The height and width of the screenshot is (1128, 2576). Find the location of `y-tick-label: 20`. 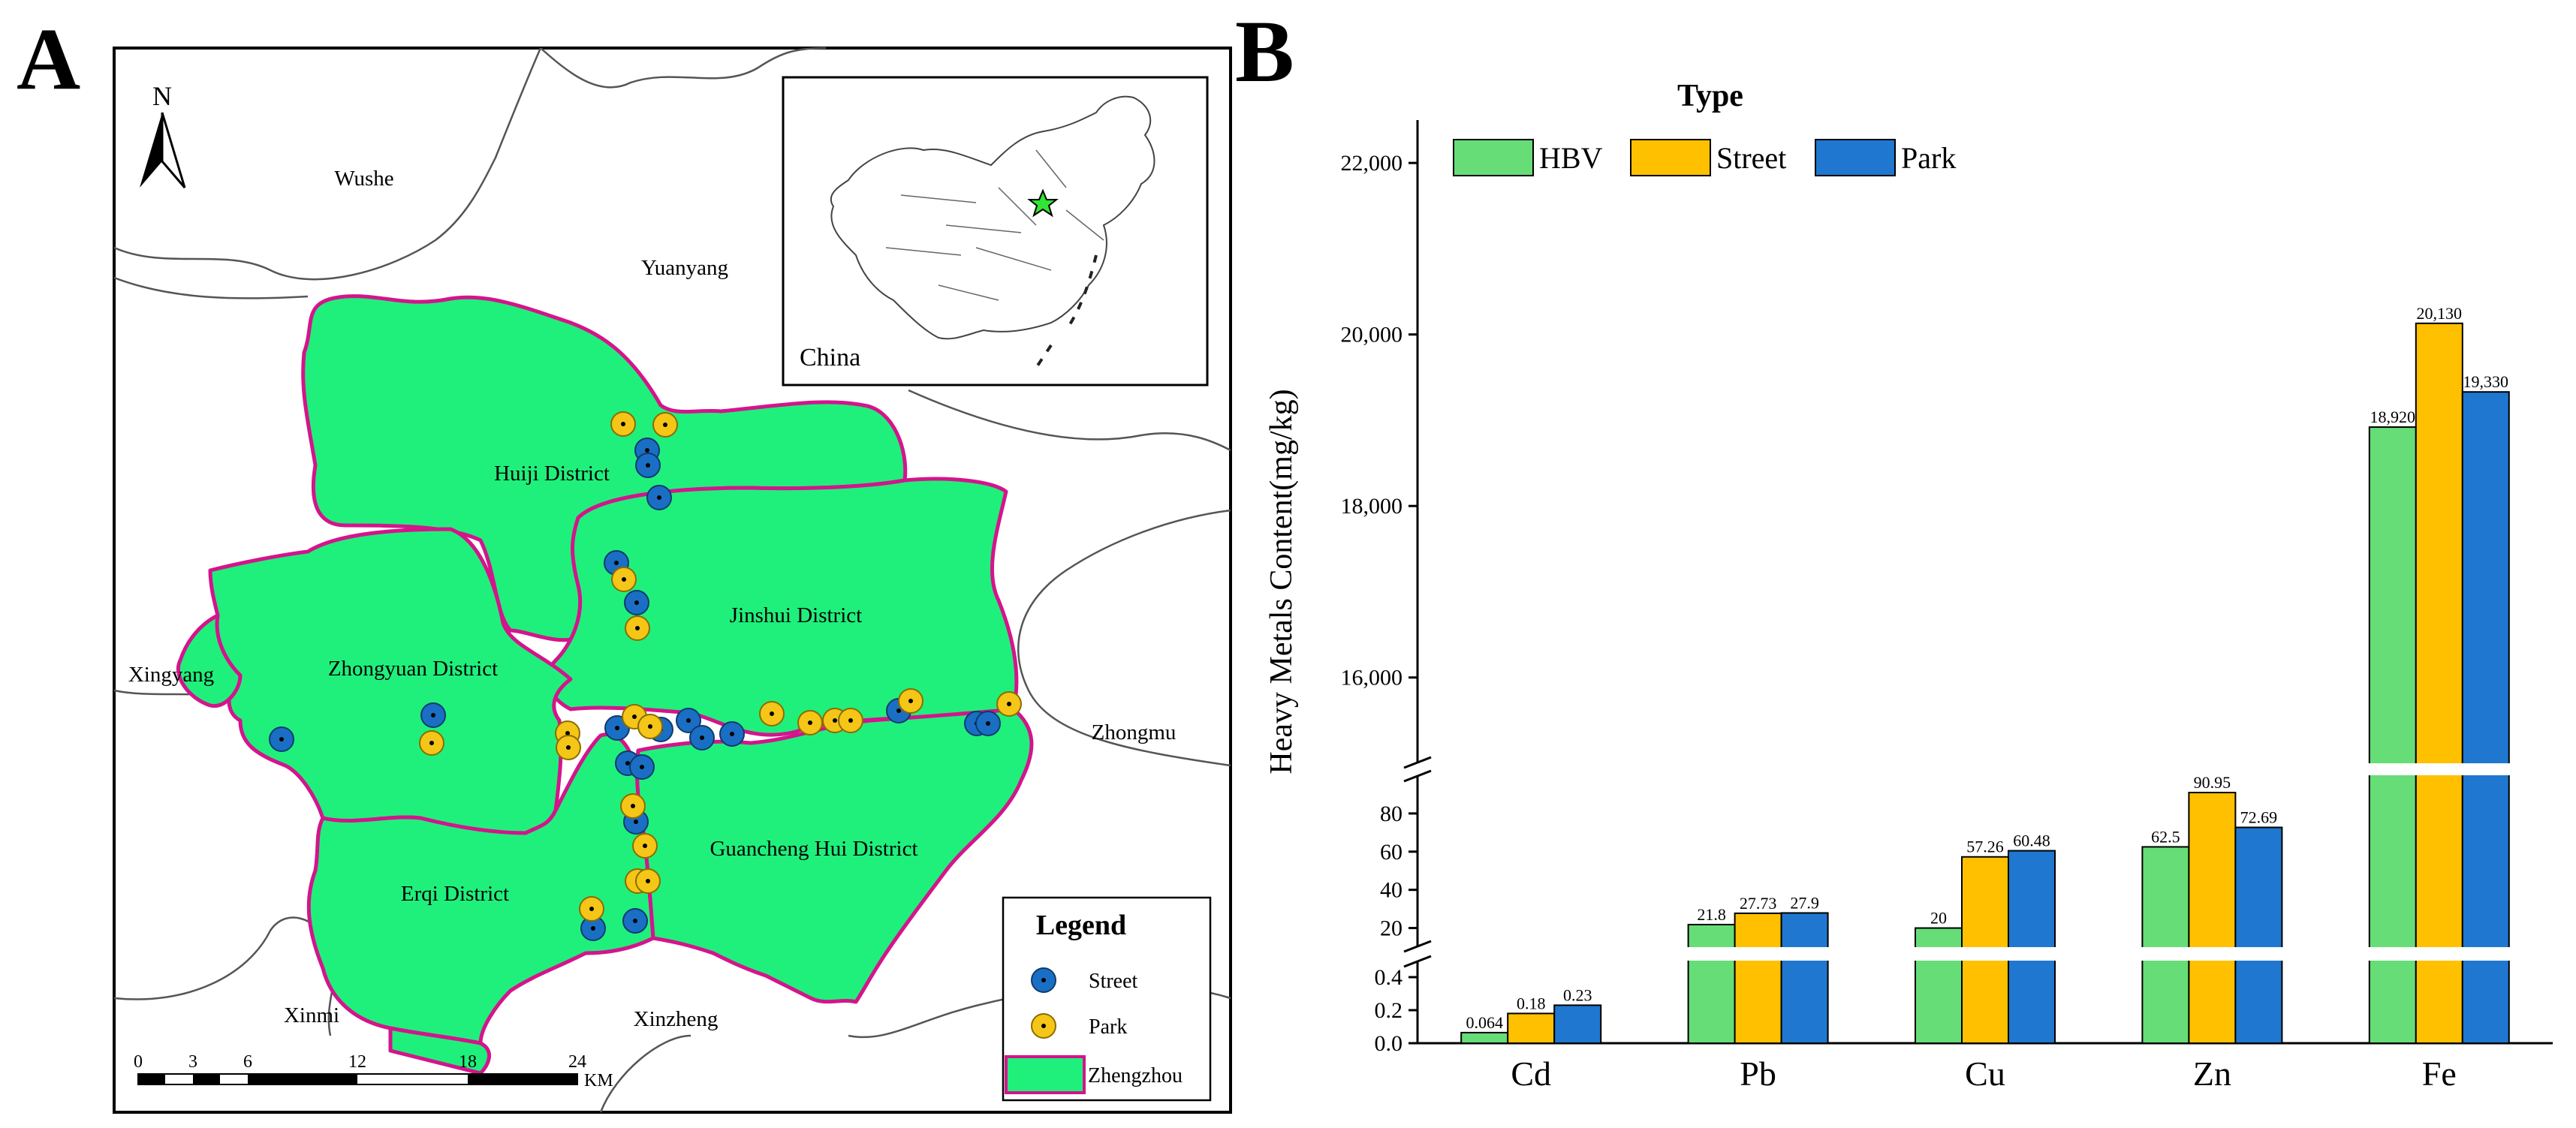

y-tick-label: 20 is located at coordinates (1391, 928).